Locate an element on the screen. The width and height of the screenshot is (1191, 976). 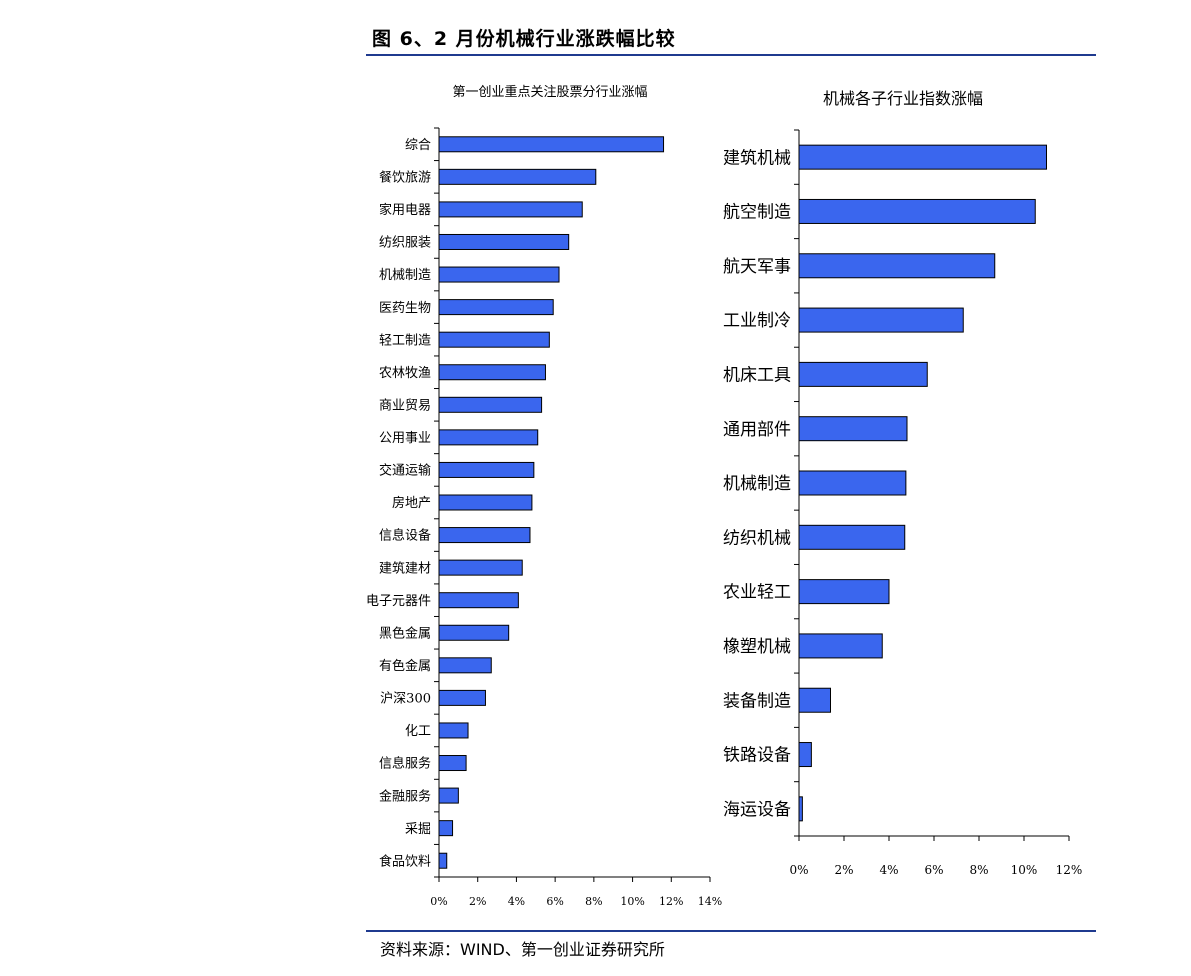
category-label: 航天军事 is located at coordinates (757, 267).